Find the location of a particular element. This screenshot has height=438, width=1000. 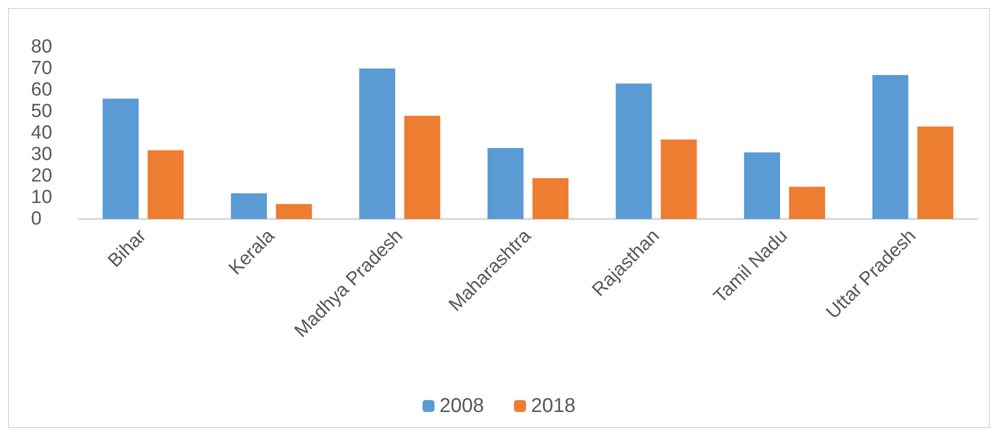

y-tick-label: 70 is located at coordinates (41, 68).